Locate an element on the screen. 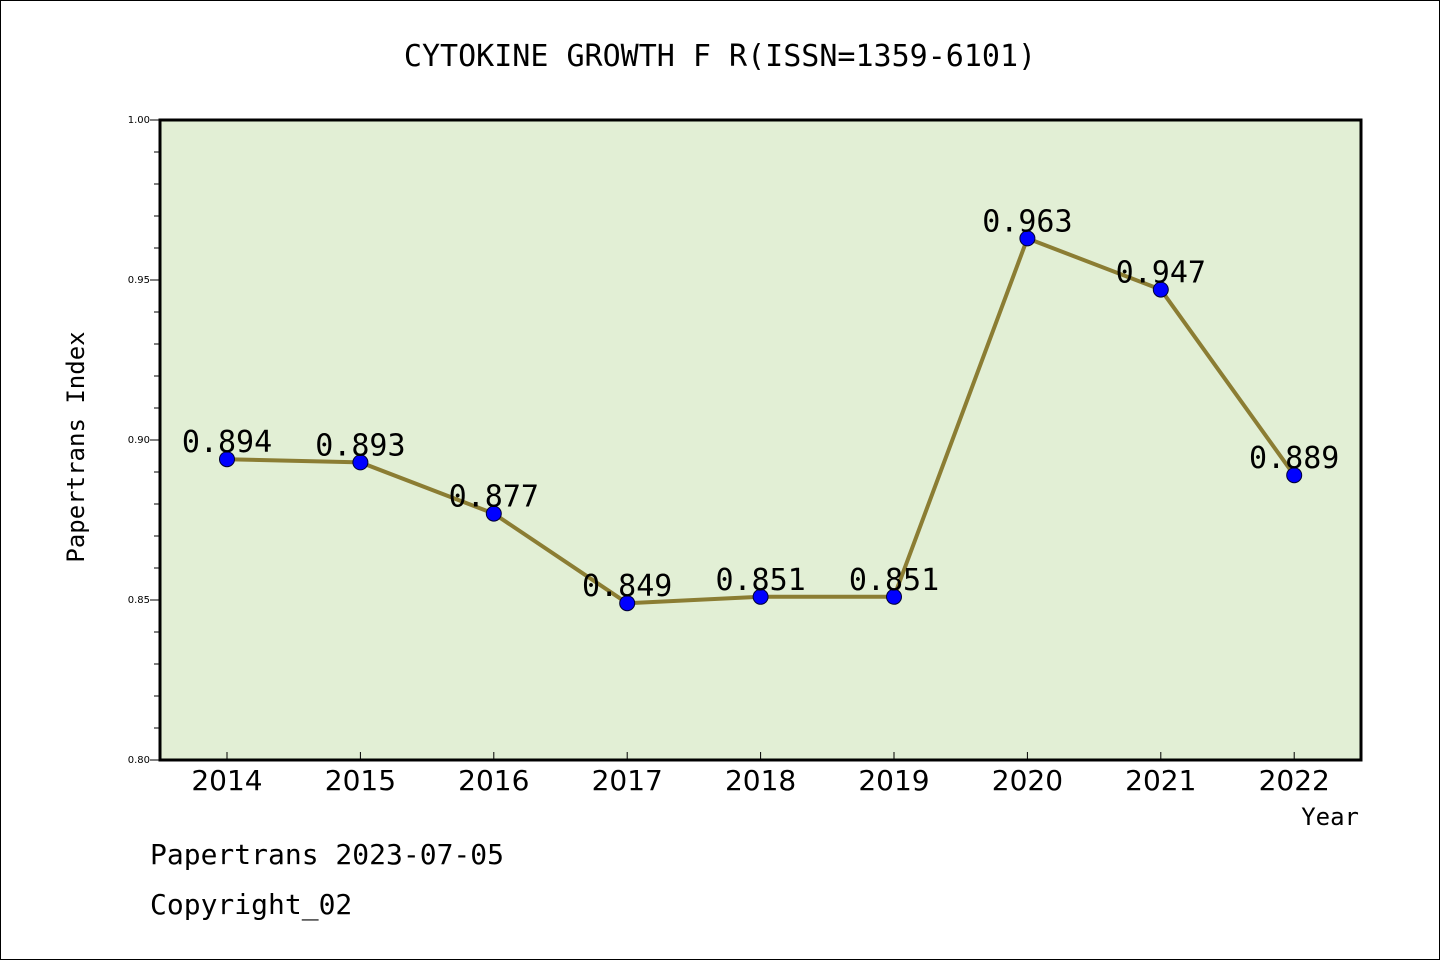 This screenshot has height=960, width=1440. x-tick-label: 2015 is located at coordinates (360, 780).